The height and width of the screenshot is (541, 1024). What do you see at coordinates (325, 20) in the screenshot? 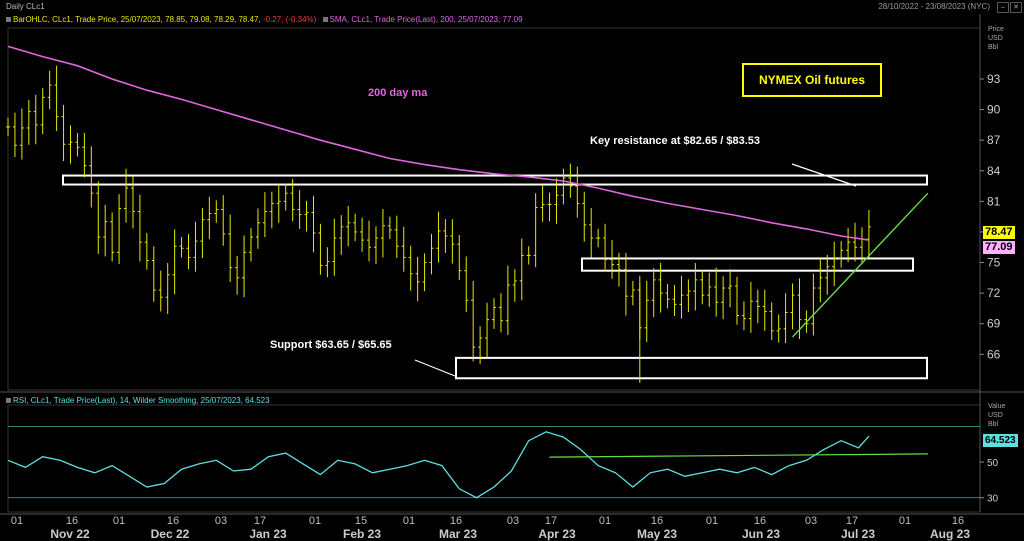
I see `sma-settings-icon` at bounding box center [325, 20].